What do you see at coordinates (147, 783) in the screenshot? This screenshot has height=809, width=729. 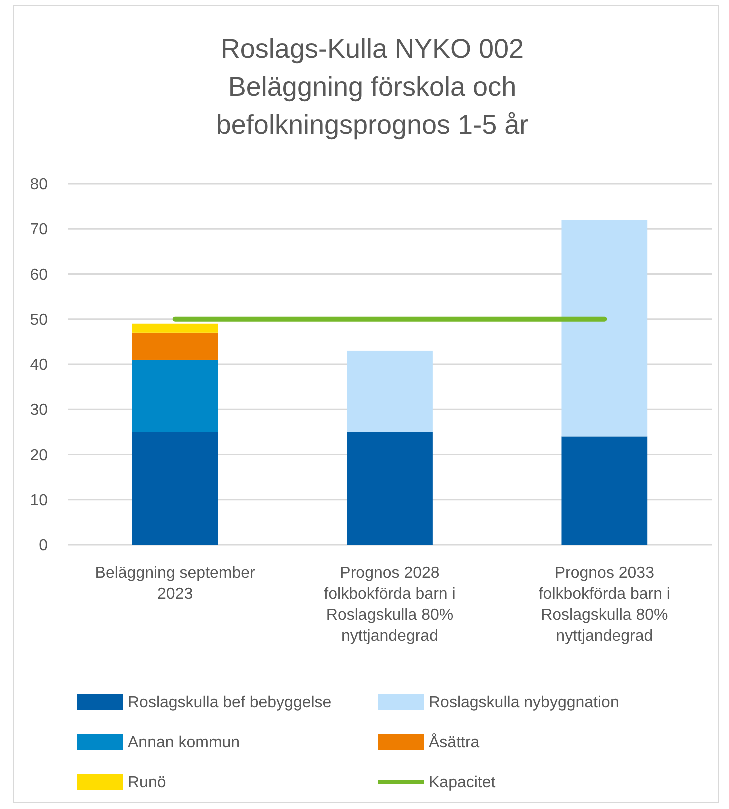 I see `legend-label: Runö` at bounding box center [147, 783].